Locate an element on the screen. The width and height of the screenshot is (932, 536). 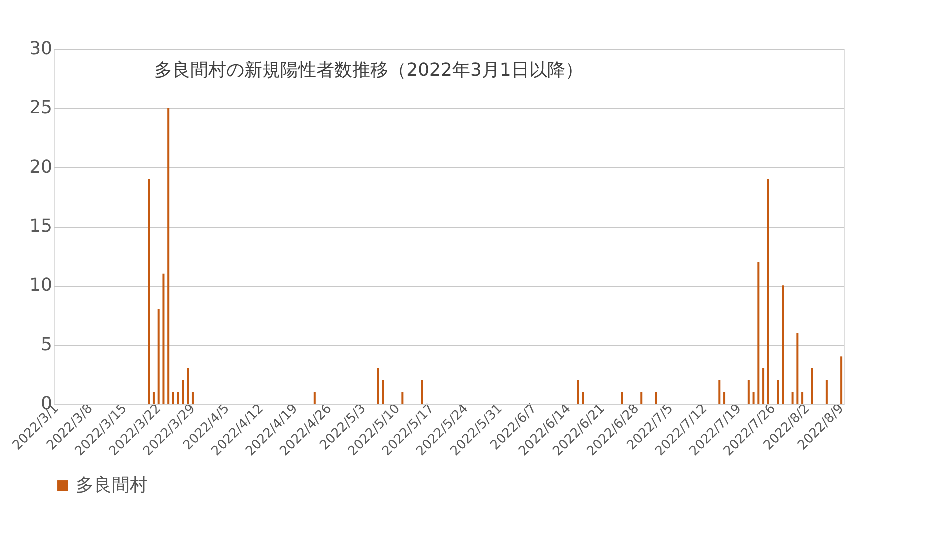
y-tick-label: 15 is located at coordinates (41, 226).